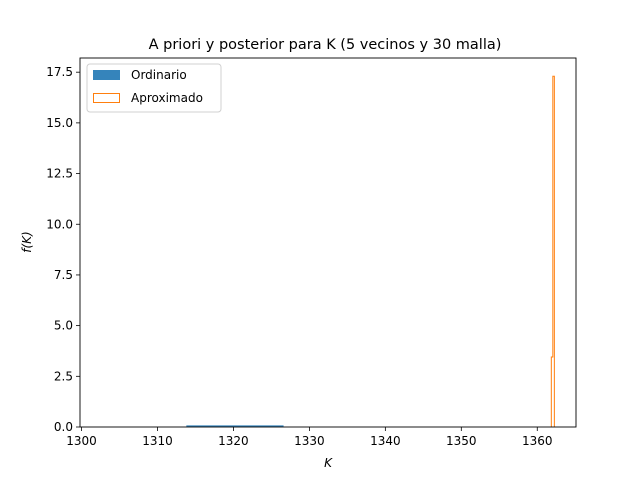 This screenshot has height=480, width=640. I want to click on x-tick-label: 1320, so click(233, 441).